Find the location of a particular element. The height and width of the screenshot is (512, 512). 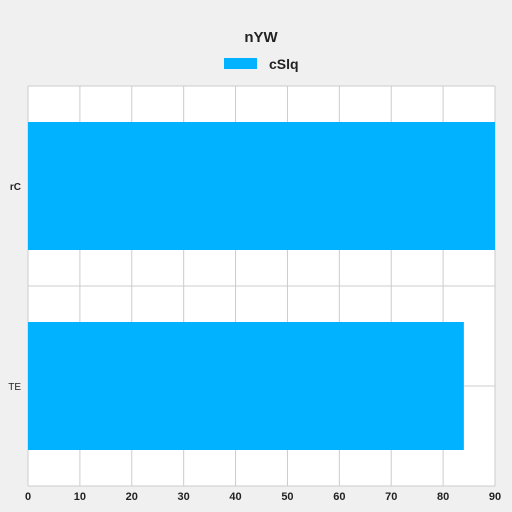

chart-title: nYW is located at coordinates (261, 37).